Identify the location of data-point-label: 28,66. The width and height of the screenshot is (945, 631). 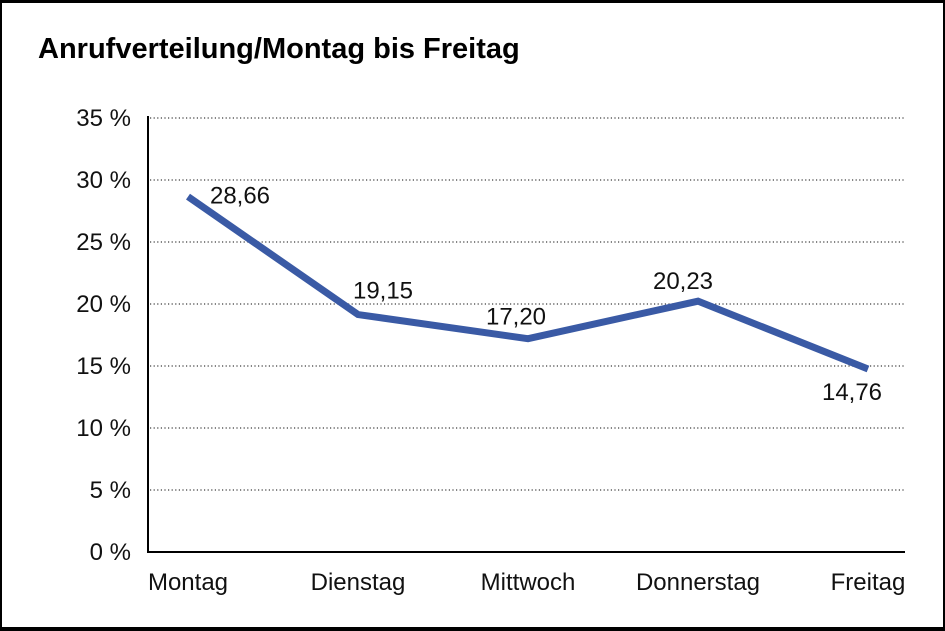
(240, 196).